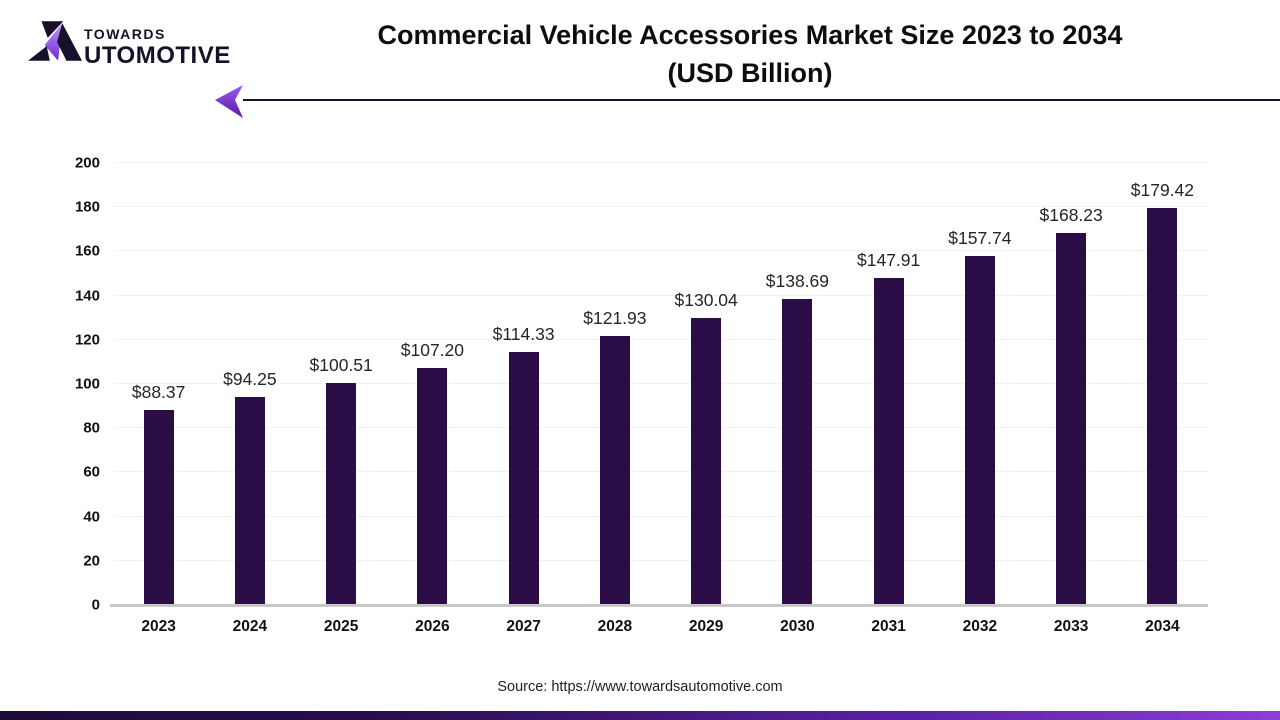 The width and height of the screenshot is (1280, 720). I want to click on bar-value-label: $168.23, so click(1071, 215).